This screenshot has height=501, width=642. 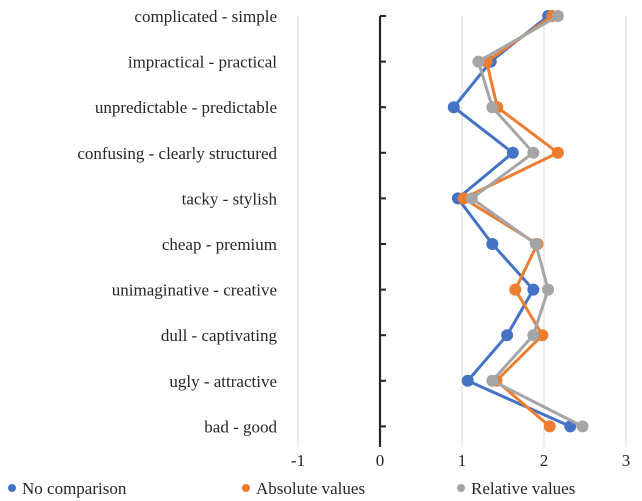 I want to click on x-tick-label: -1, so click(x=298, y=460).